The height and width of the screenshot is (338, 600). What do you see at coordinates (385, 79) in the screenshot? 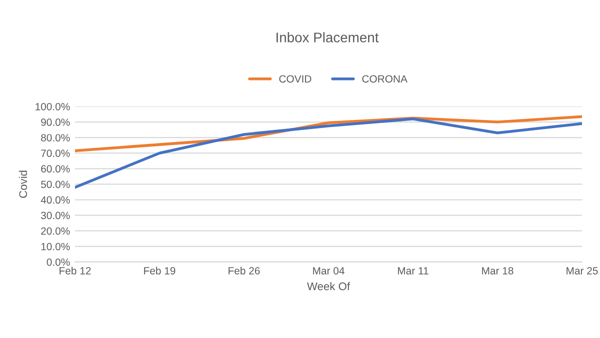
I see `legend-label: CORONA` at bounding box center [385, 79].